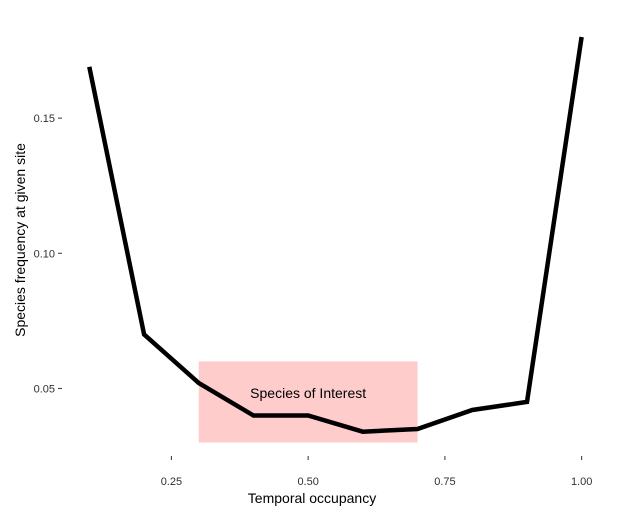 The width and height of the screenshot is (627, 515). I want to click on x-axis: 0.25 0.50 0.75 1.00, so click(376, 472).